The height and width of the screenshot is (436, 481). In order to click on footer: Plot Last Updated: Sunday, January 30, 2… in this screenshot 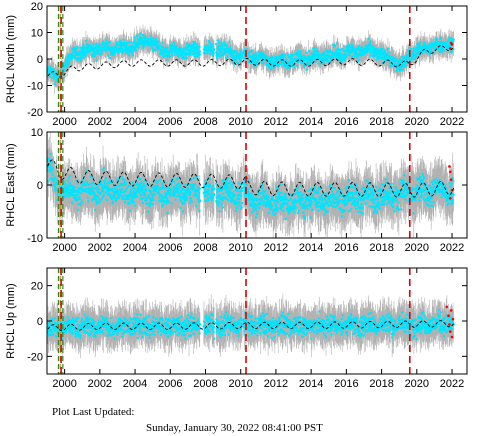, I will do `click(240, 411)`.